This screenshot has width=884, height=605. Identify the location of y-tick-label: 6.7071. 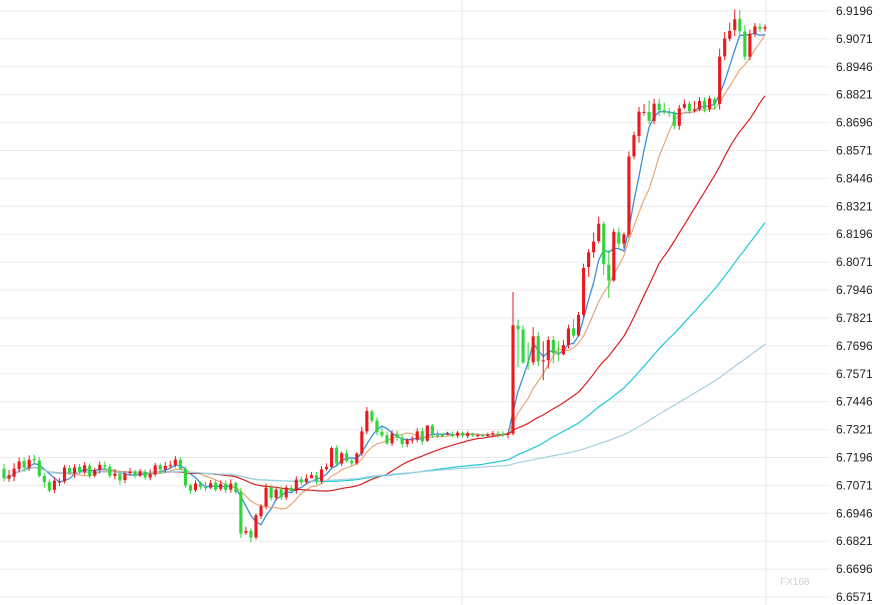
(854, 485).